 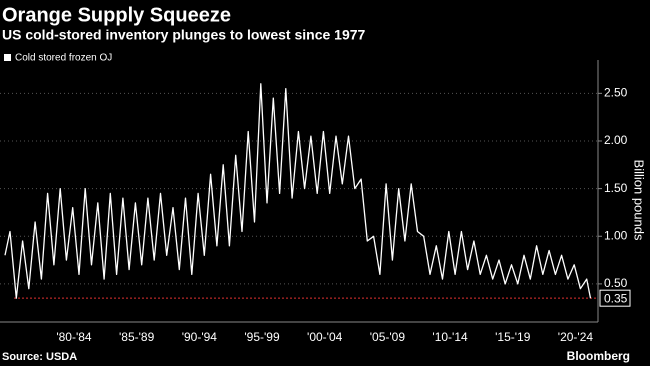 What do you see at coordinates (200, 337) in the screenshot?
I see `x-tick-label: '90-'94` at bounding box center [200, 337].